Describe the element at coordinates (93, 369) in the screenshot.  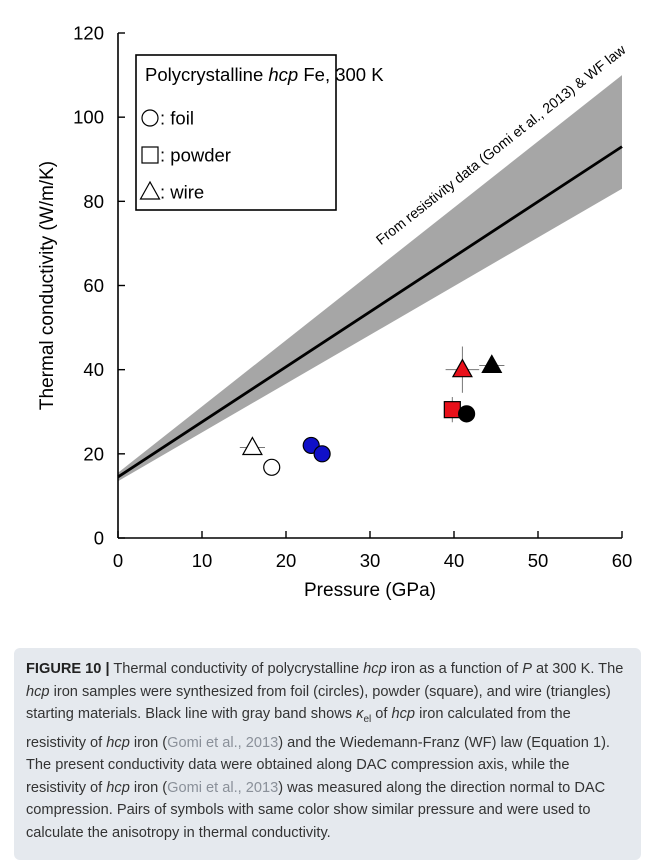
I see `y-tick-label: 40` at that location.